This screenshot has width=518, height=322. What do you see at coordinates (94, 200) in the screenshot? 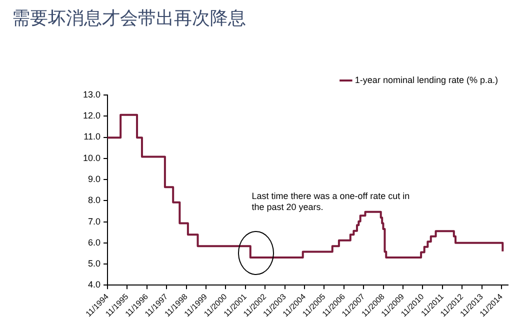
I see `y-tick-label: 8.0` at bounding box center [94, 200].